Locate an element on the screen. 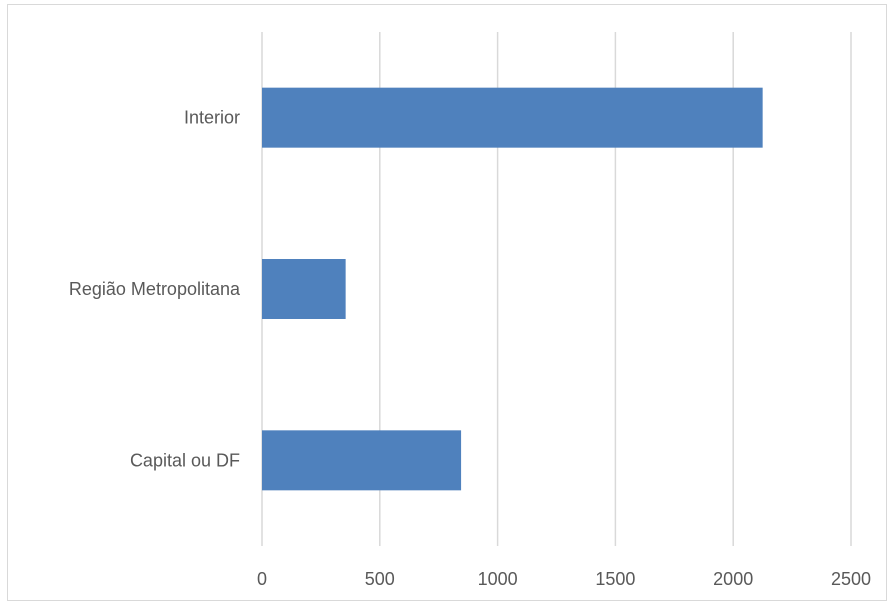 Image resolution: width=893 pixels, height=605 pixels. x-tick-label: 0 is located at coordinates (262, 579).